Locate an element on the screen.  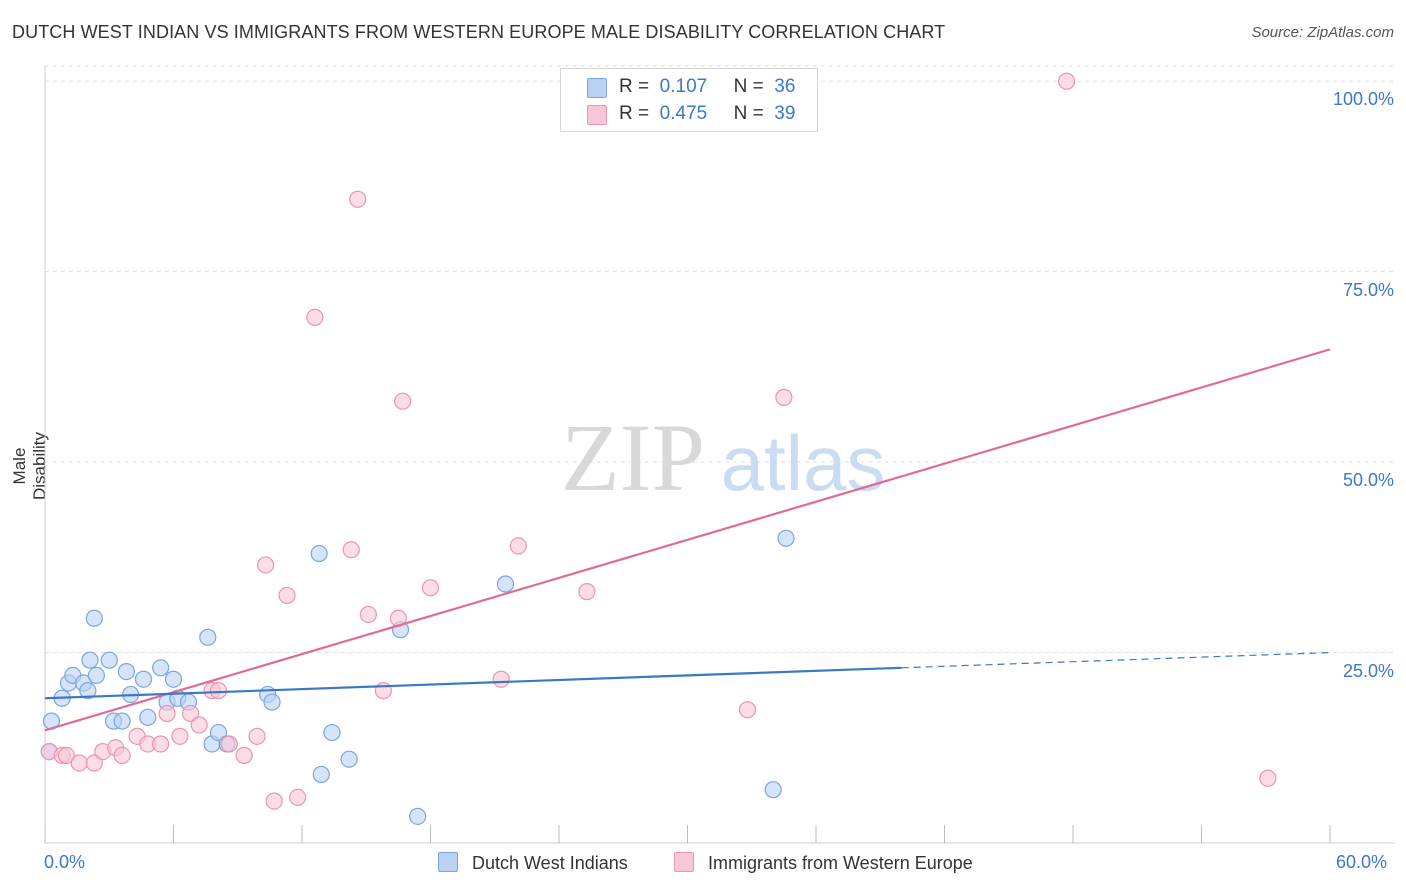
x-tick-label-min: 0.0% is located at coordinates (65, 862).